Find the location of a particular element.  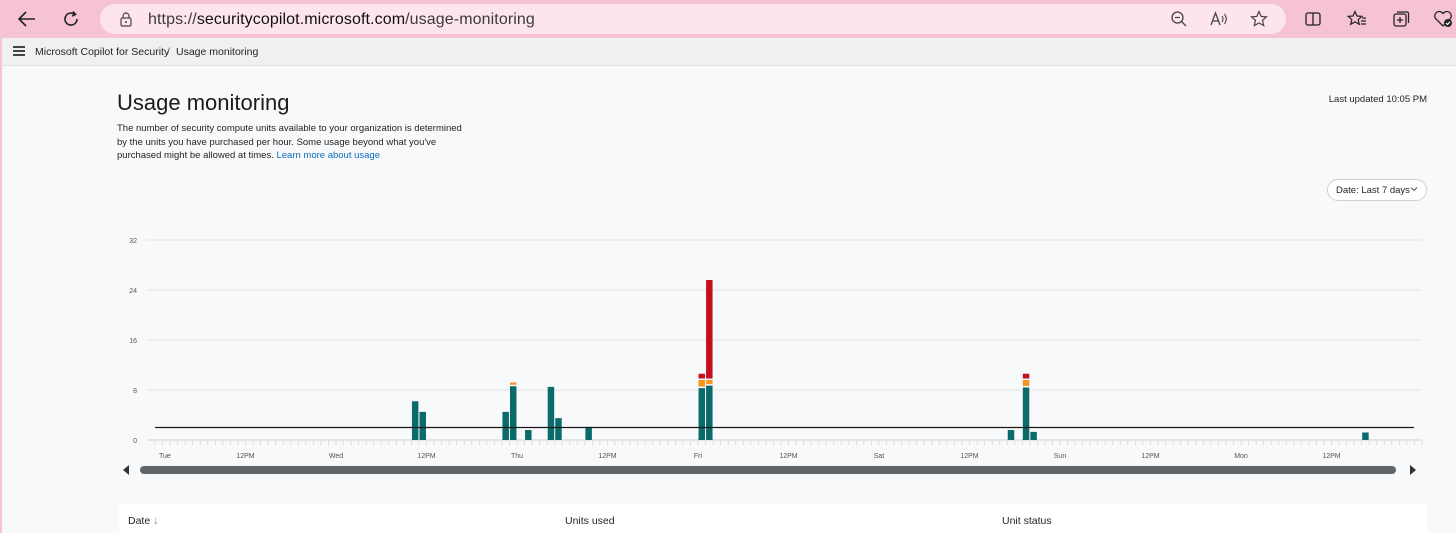

scroll-right-icon is located at coordinates (1413, 470).